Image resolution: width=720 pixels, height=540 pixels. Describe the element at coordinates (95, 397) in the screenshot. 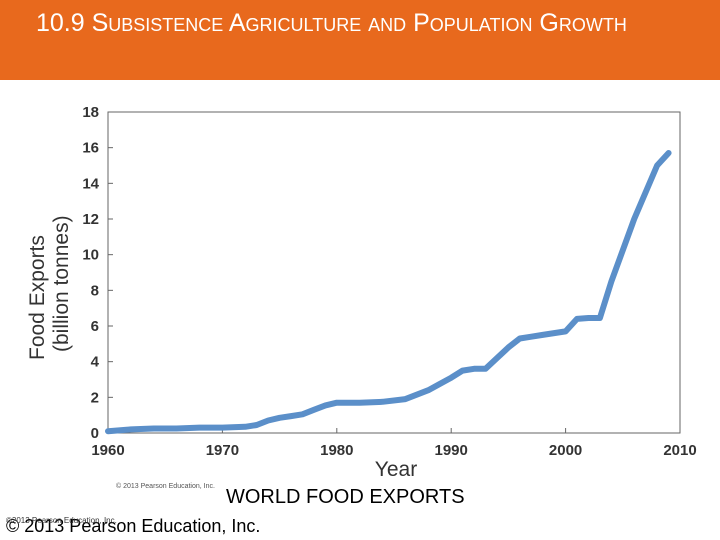

I see `y-tick-label: 2` at that location.